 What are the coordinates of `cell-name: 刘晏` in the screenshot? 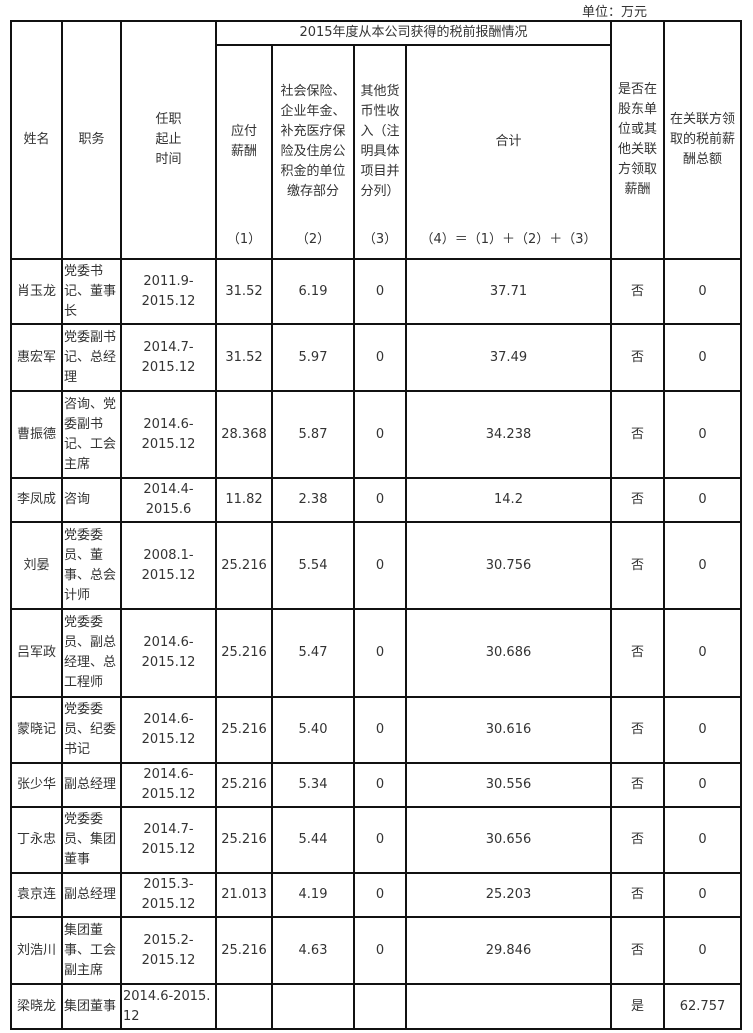 It's located at (36, 565).